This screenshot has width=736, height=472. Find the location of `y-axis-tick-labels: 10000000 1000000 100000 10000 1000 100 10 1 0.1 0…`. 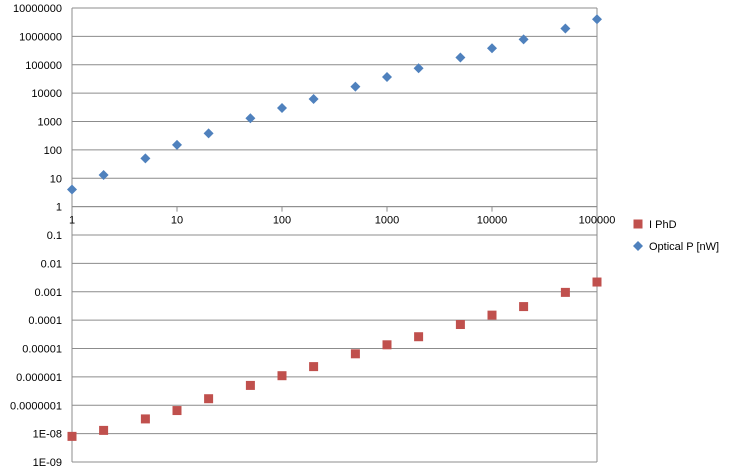

y-axis-tick-labels: 10000000 1000000 100000 10000 1000 100 10 1 0.1 0… is located at coordinates (36, 236).